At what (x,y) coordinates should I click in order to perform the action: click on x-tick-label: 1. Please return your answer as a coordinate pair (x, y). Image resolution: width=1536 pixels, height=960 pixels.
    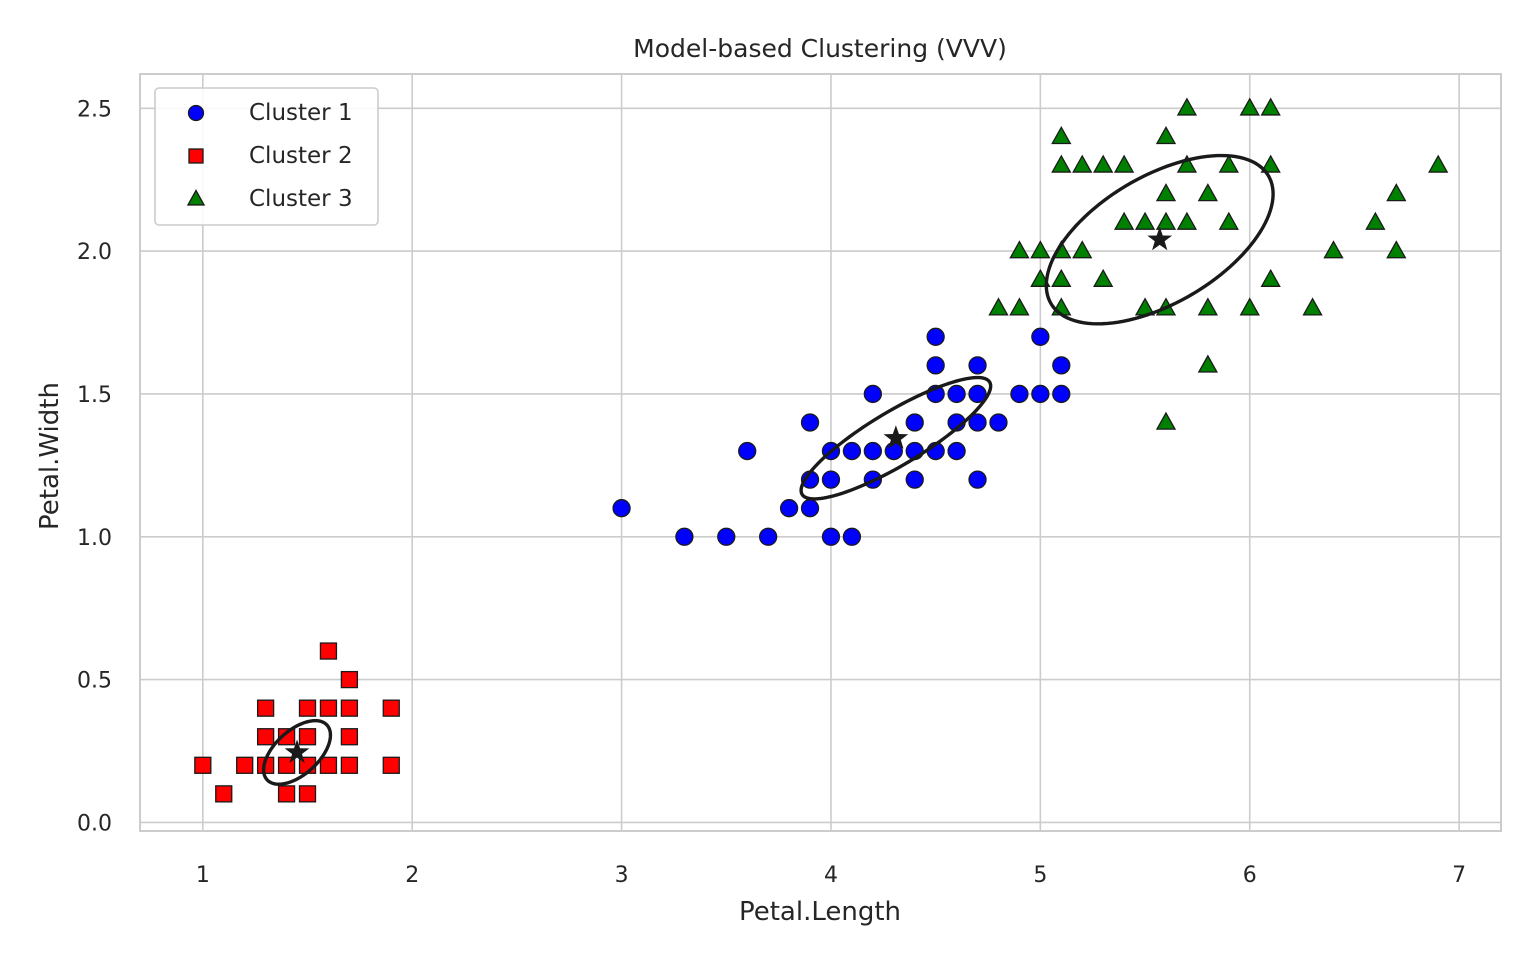
    Looking at the image, I should click on (203, 875).